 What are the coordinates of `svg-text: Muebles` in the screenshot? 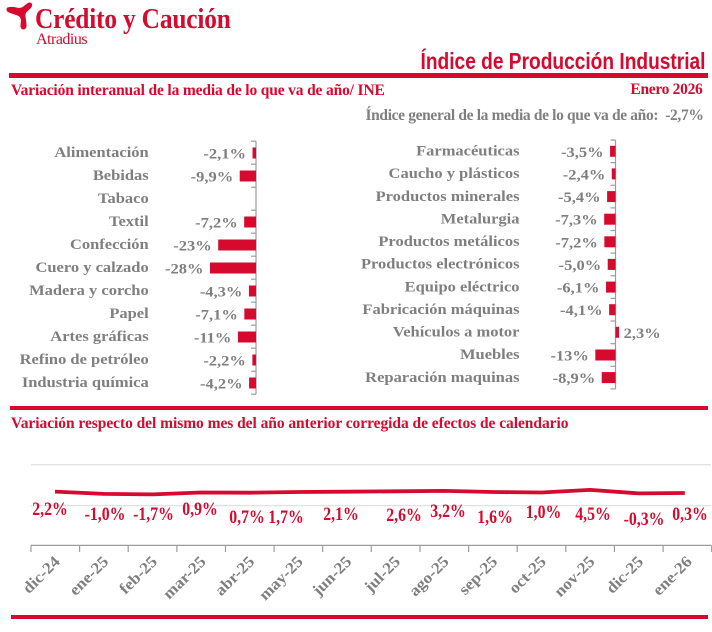 It's located at (490, 355).